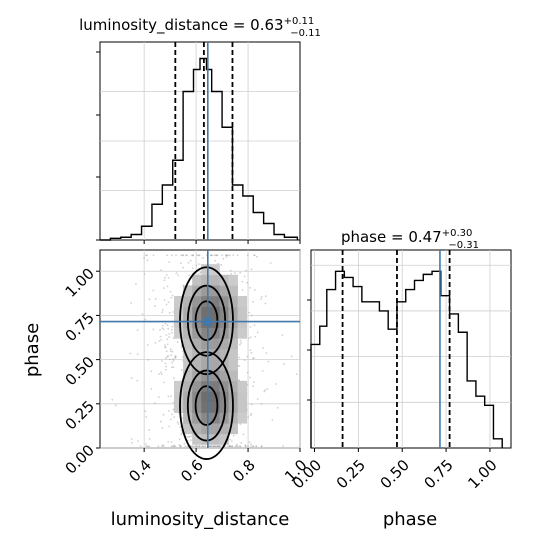 The width and height of the screenshot is (550, 550). Describe the element at coordinates (206, 405) in the screenshot. I see `density-contour` at that location.